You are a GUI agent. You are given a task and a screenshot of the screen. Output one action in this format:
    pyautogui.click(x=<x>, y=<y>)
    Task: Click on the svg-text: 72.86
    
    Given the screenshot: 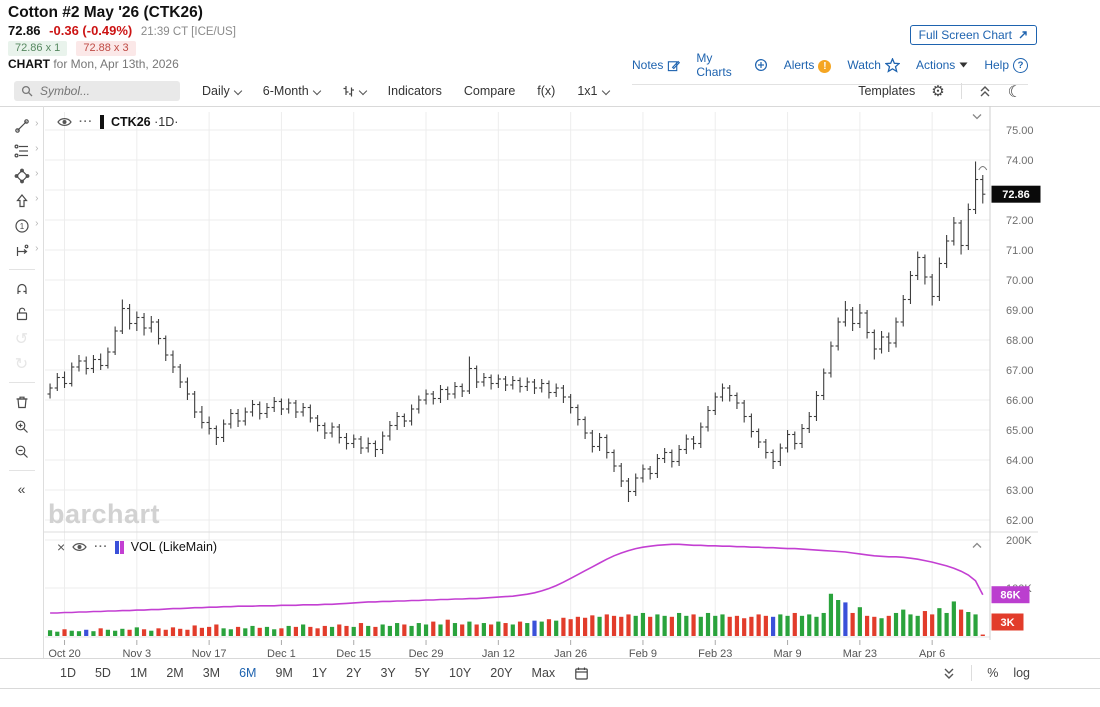 What is the action you would take?
    pyautogui.click(x=1016, y=195)
    